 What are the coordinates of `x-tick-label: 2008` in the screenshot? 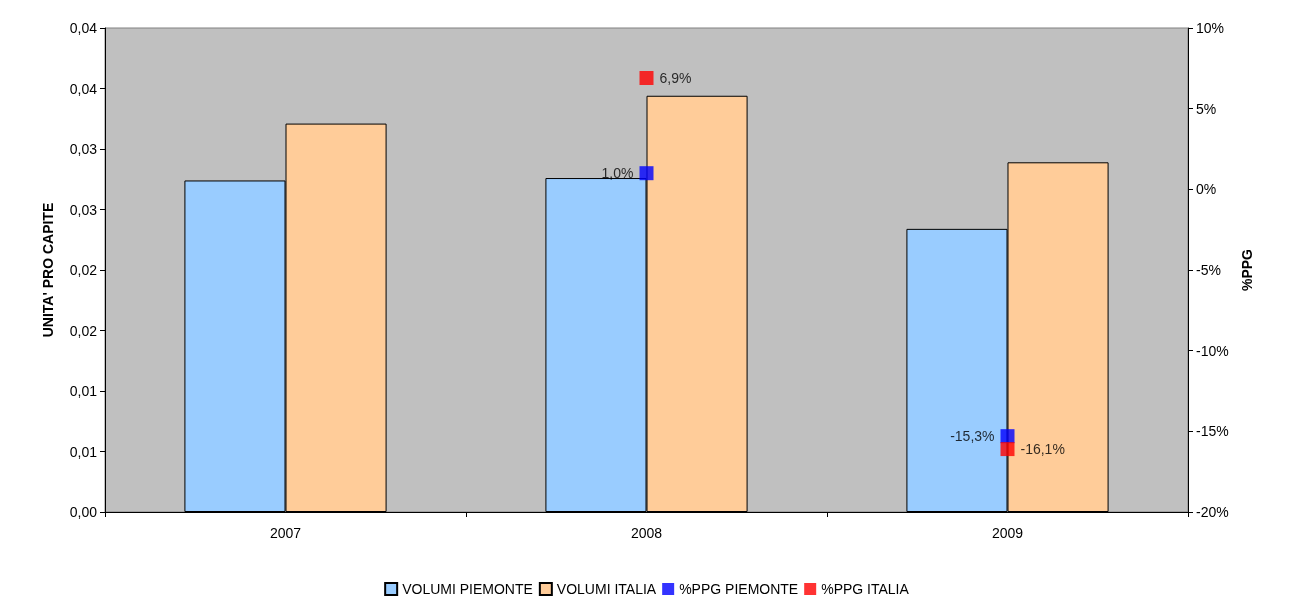 It's located at (646, 533).